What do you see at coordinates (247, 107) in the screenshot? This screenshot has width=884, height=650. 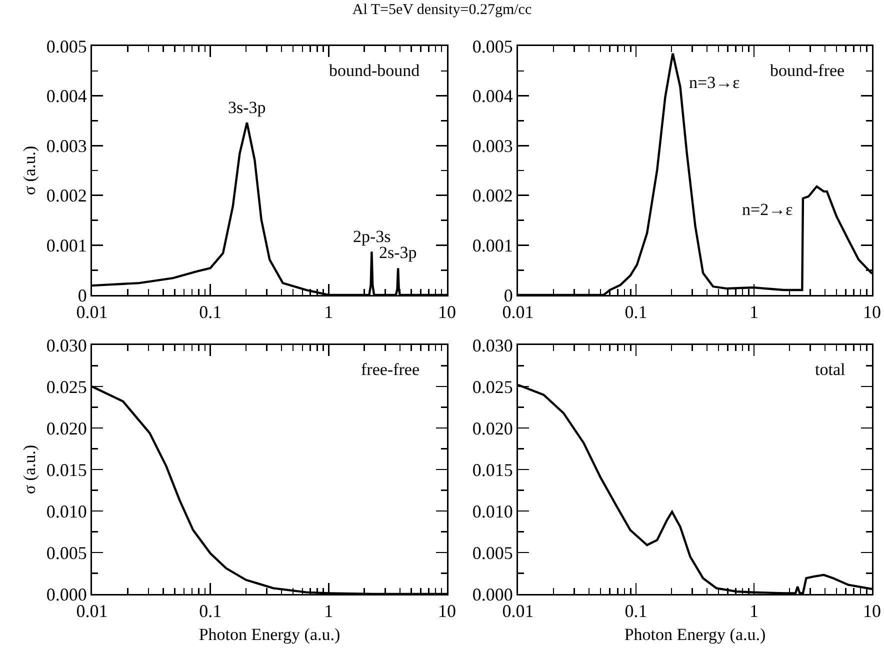 I see `annotation: 3s-3p` at bounding box center [247, 107].